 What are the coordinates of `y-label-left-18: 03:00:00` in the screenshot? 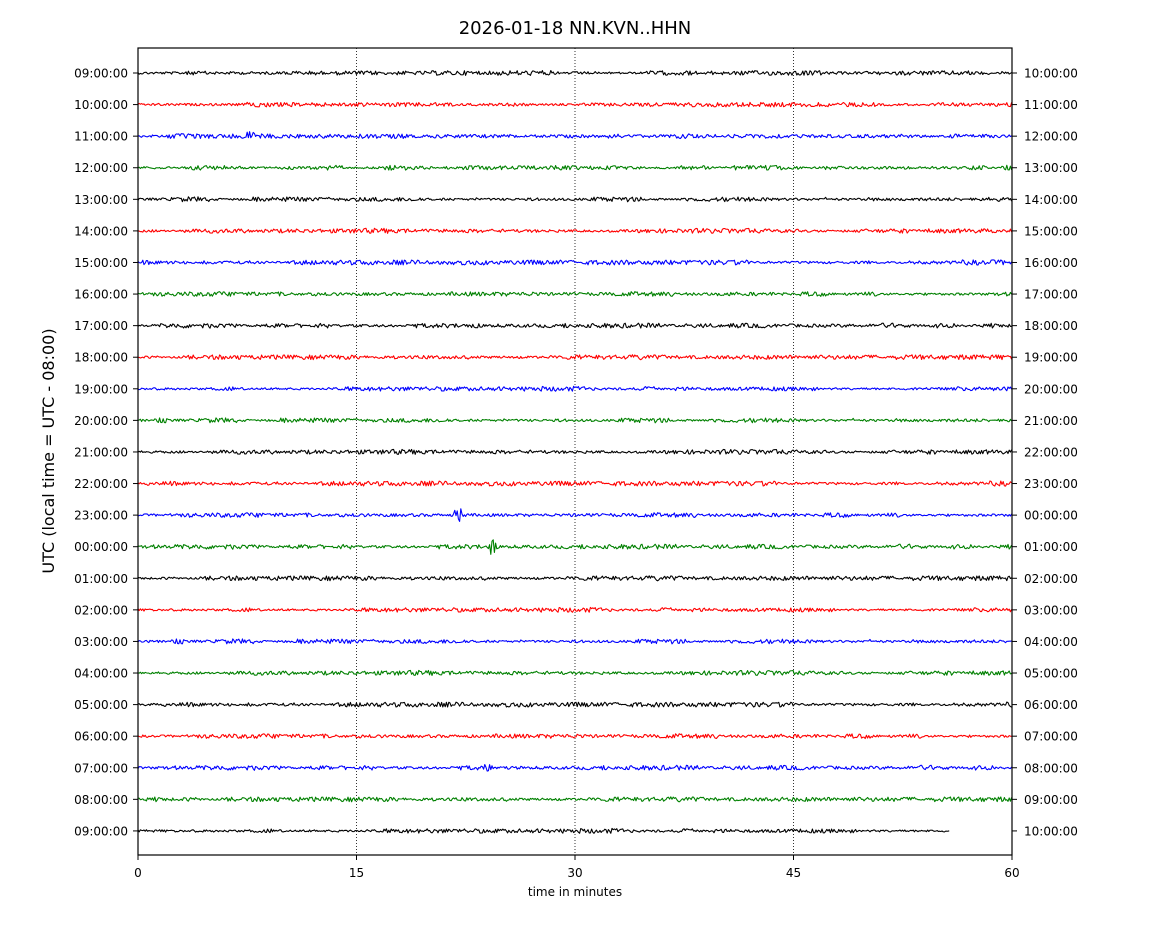 It's located at (101, 642).